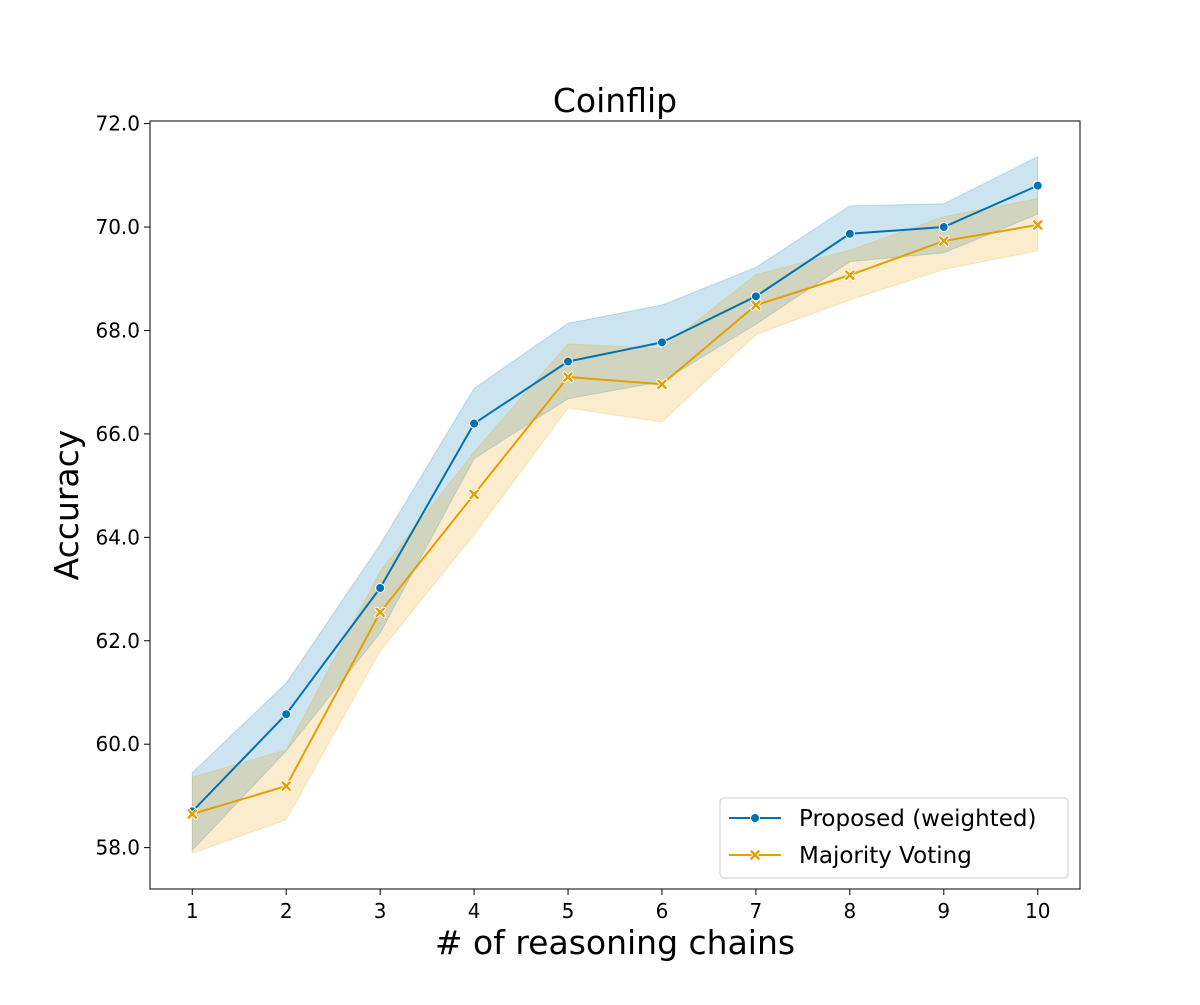 The height and width of the screenshot is (1005, 1200). What do you see at coordinates (1037, 911) in the screenshot?
I see `x-tick-label-10: 10` at bounding box center [1037, 911].